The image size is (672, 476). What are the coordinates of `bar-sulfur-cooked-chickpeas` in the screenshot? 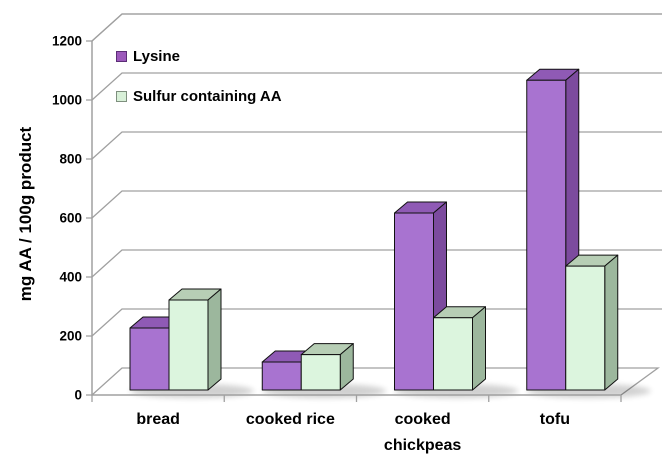 It's located at (459, 348).